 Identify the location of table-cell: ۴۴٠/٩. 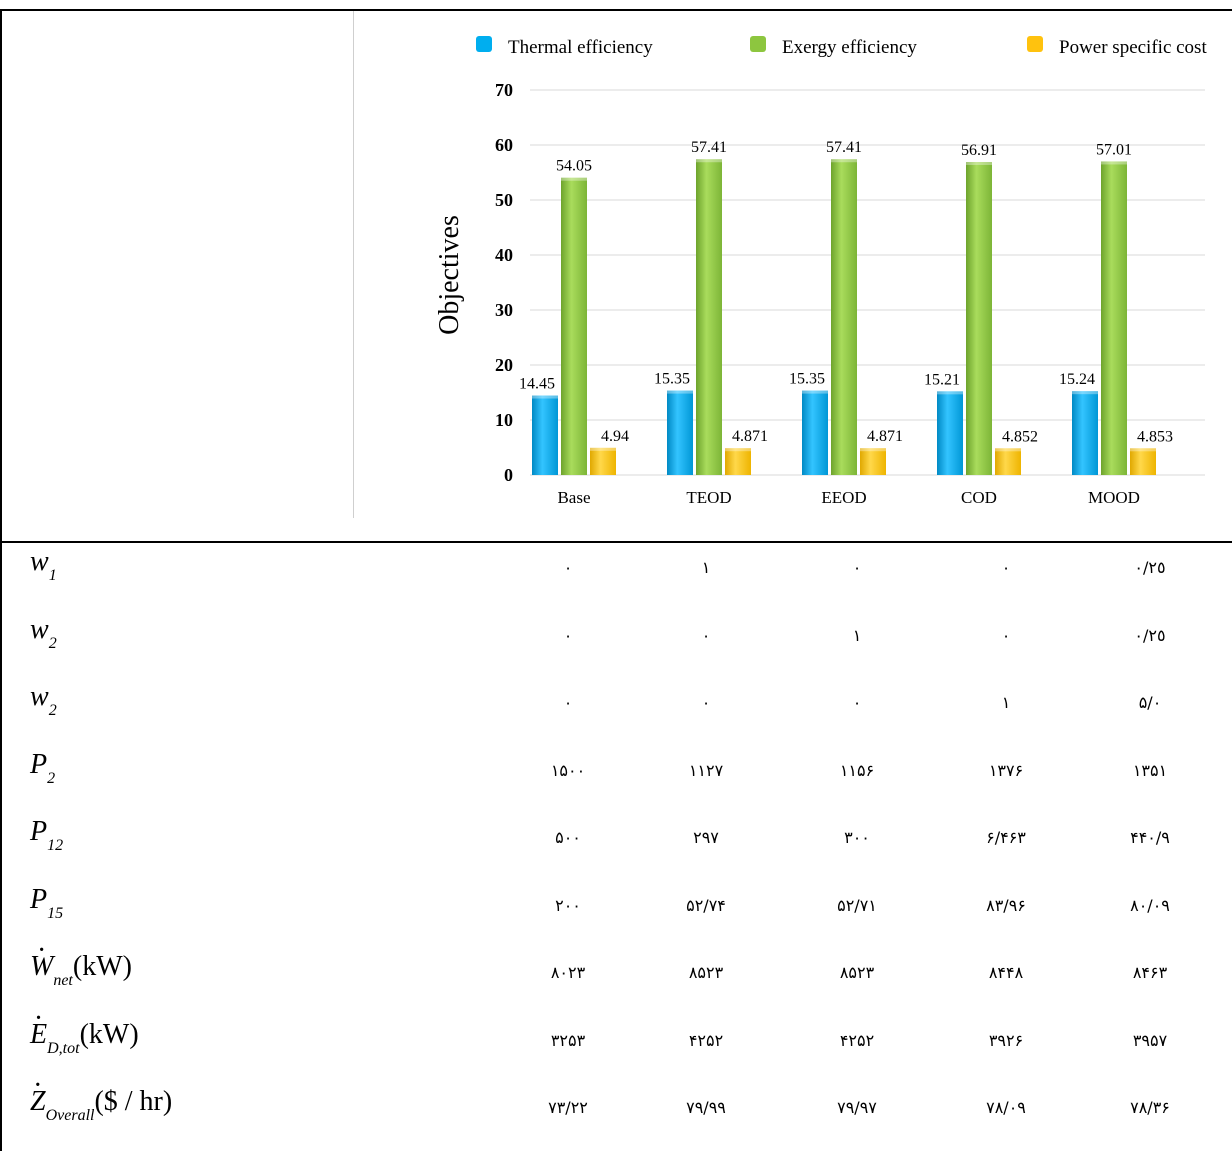
(1150, 837).